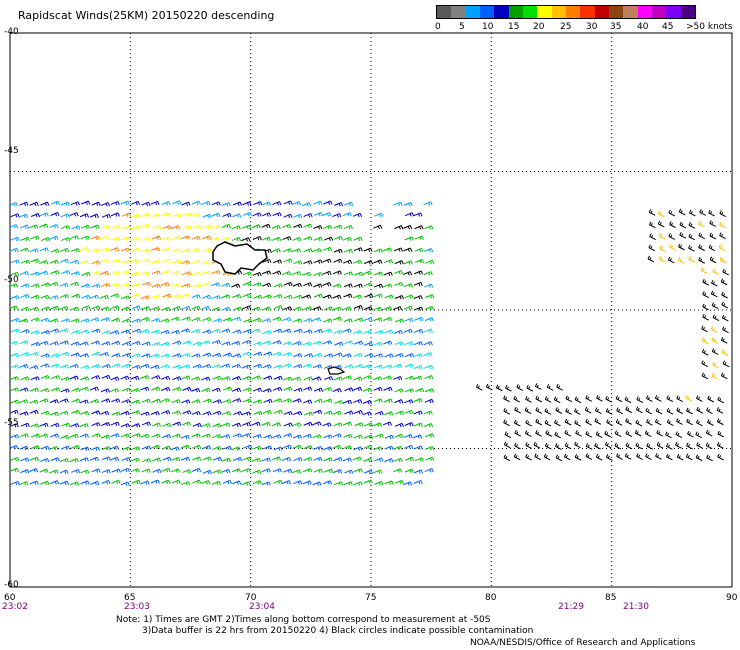  Describe the element at coordinates (262, 607) in the screenshot. I see `time-label: 23:04` at that location.